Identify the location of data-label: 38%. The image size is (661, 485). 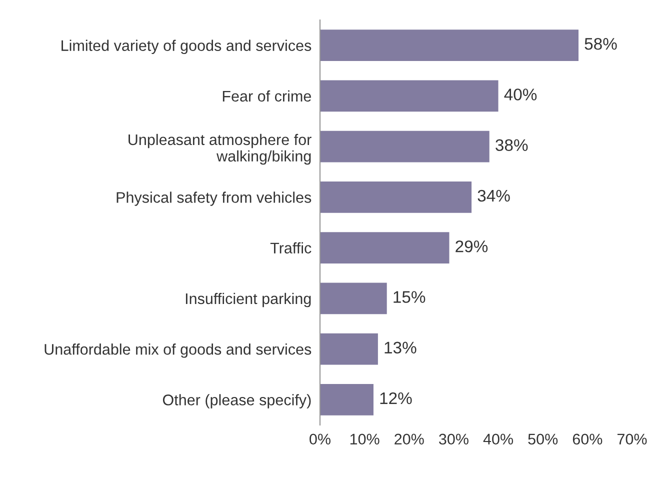
(512, 145).